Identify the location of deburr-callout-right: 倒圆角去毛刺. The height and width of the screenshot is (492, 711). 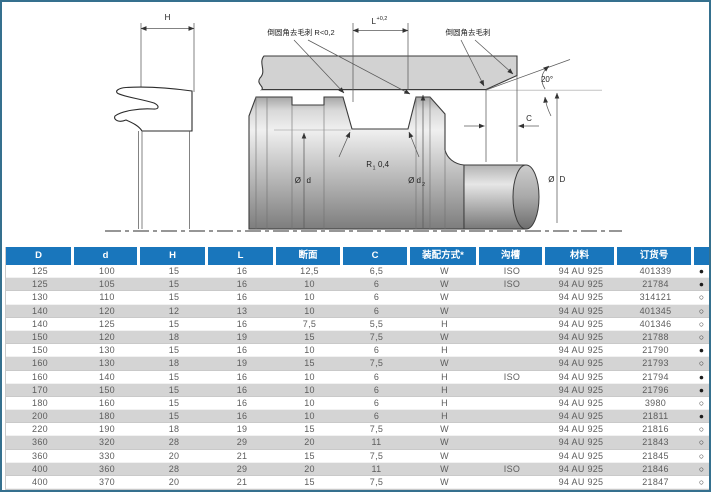
(480, 57).